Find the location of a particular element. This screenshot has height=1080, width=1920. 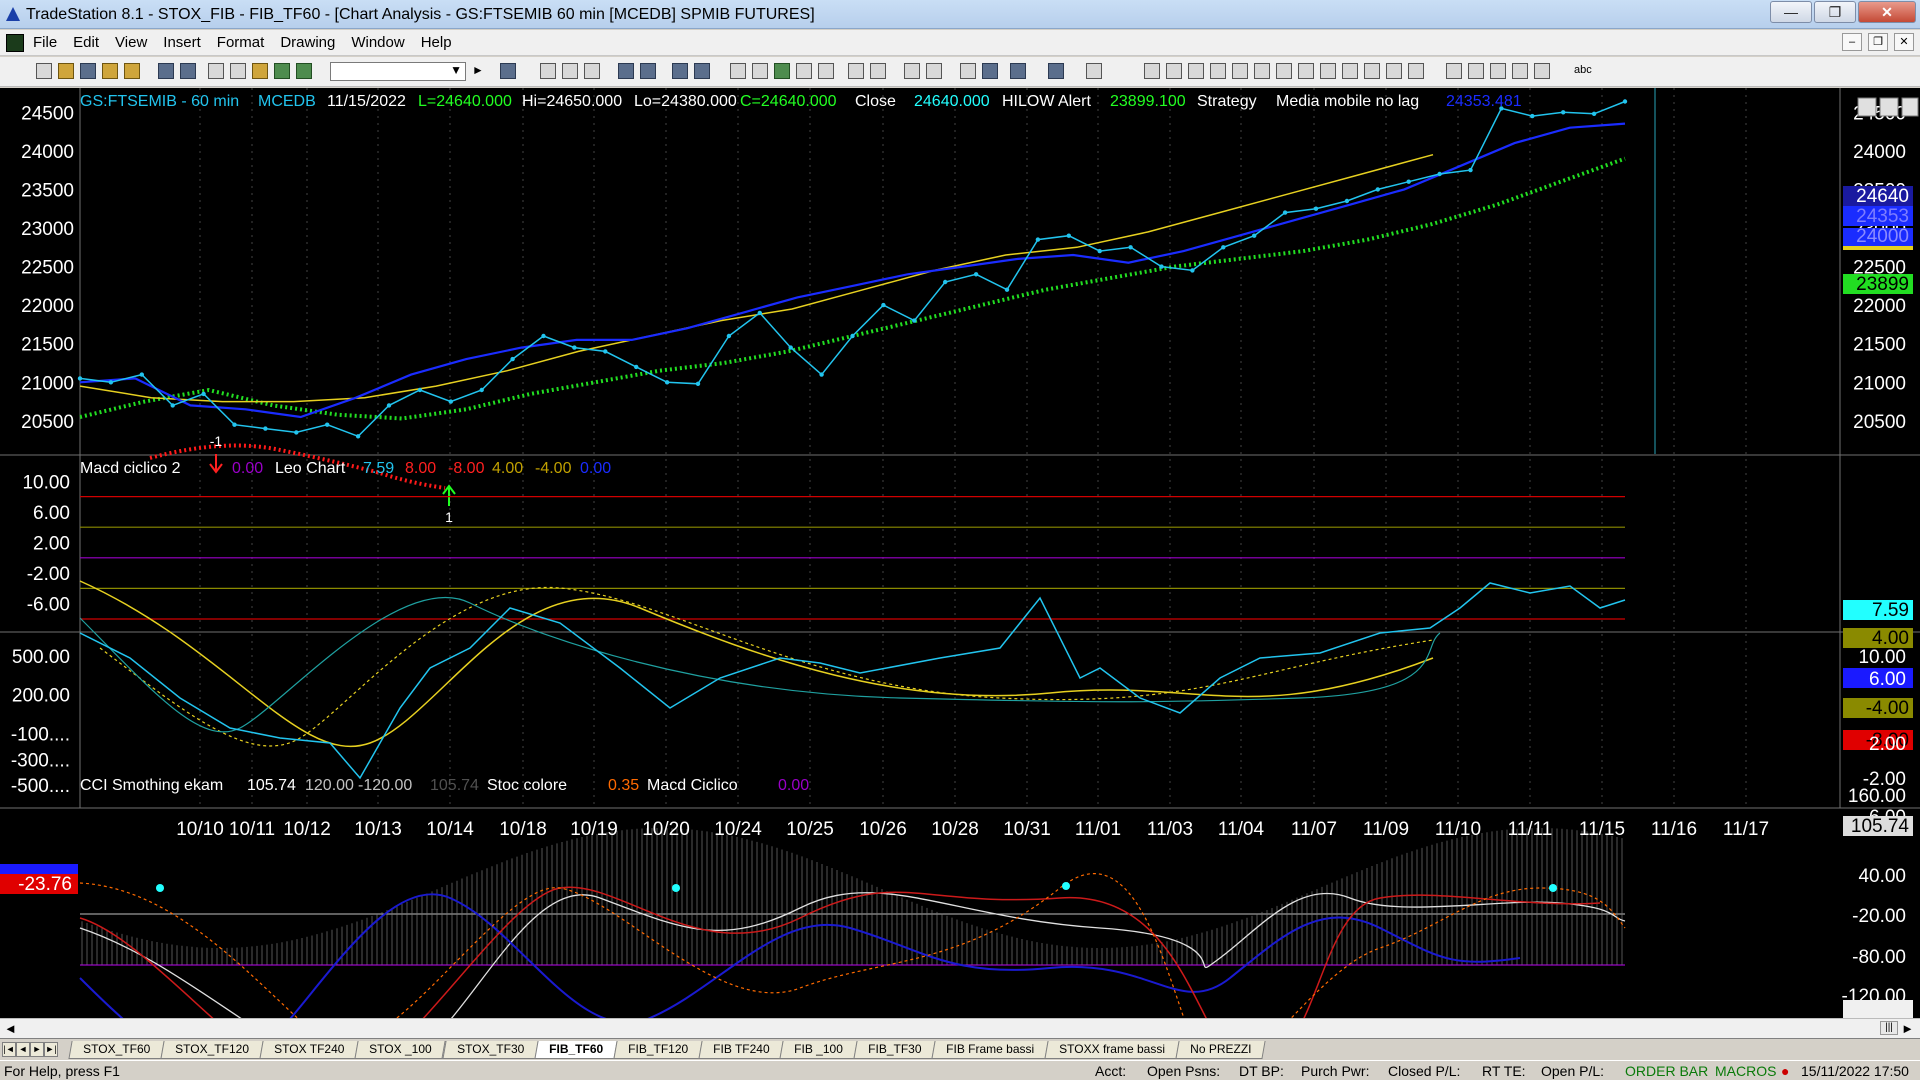

find-icon is located at coordinates (508, 71).